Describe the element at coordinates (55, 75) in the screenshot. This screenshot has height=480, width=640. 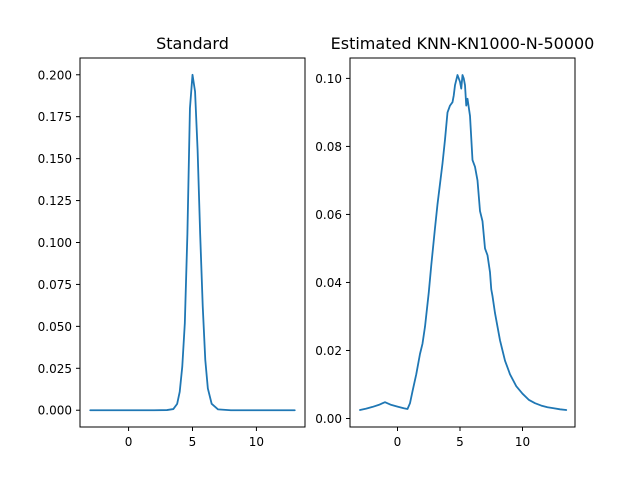
I see `y-tick-label: 0.200` at that location.